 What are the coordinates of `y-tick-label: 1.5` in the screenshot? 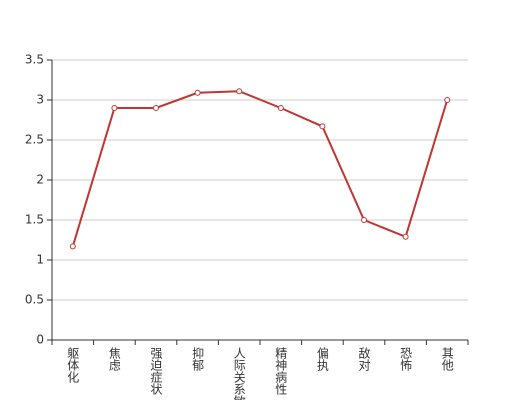 It's located at (34, 220).